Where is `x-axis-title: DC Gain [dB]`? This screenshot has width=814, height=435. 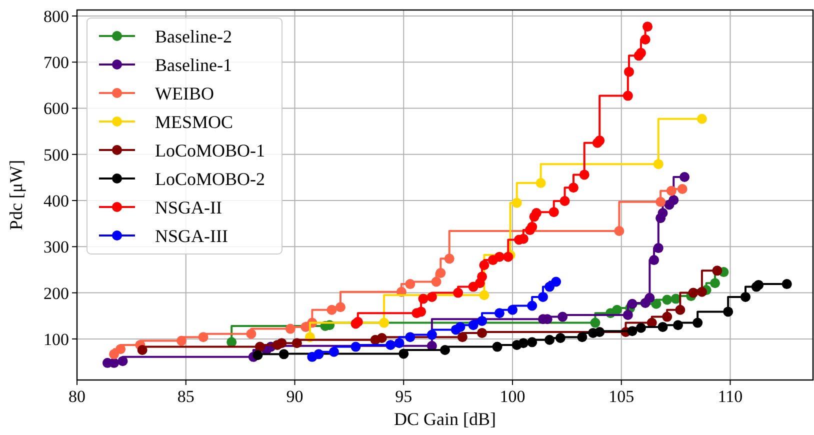
x-axis-title: DC Gain [dB] is located at coordinates (445, 419).